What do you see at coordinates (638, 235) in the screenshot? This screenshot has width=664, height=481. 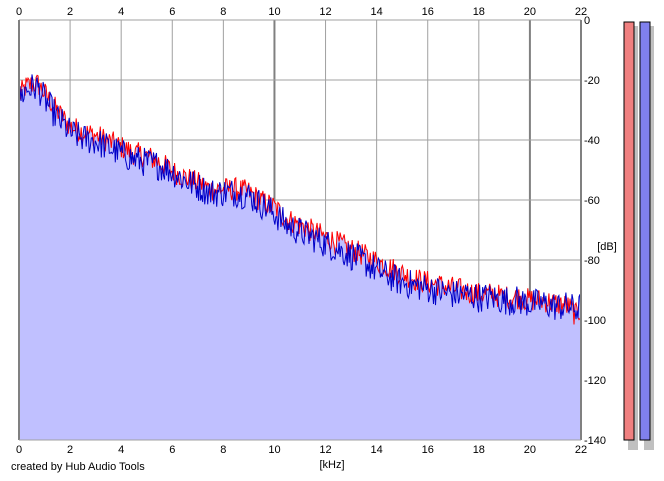 I see `level-meters` at bounding box center [638, 235].